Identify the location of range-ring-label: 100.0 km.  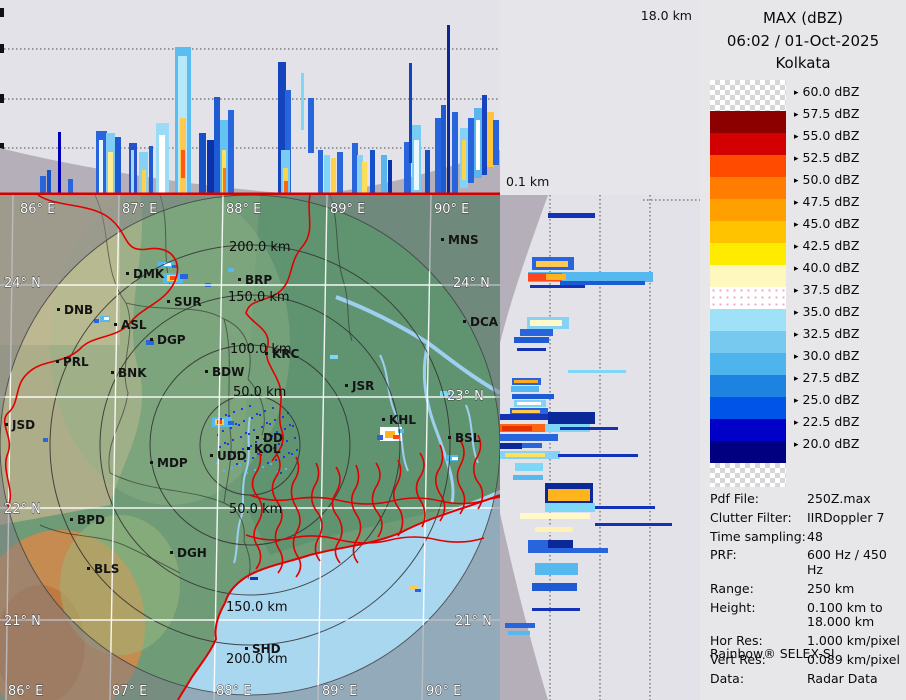
(261, 349).